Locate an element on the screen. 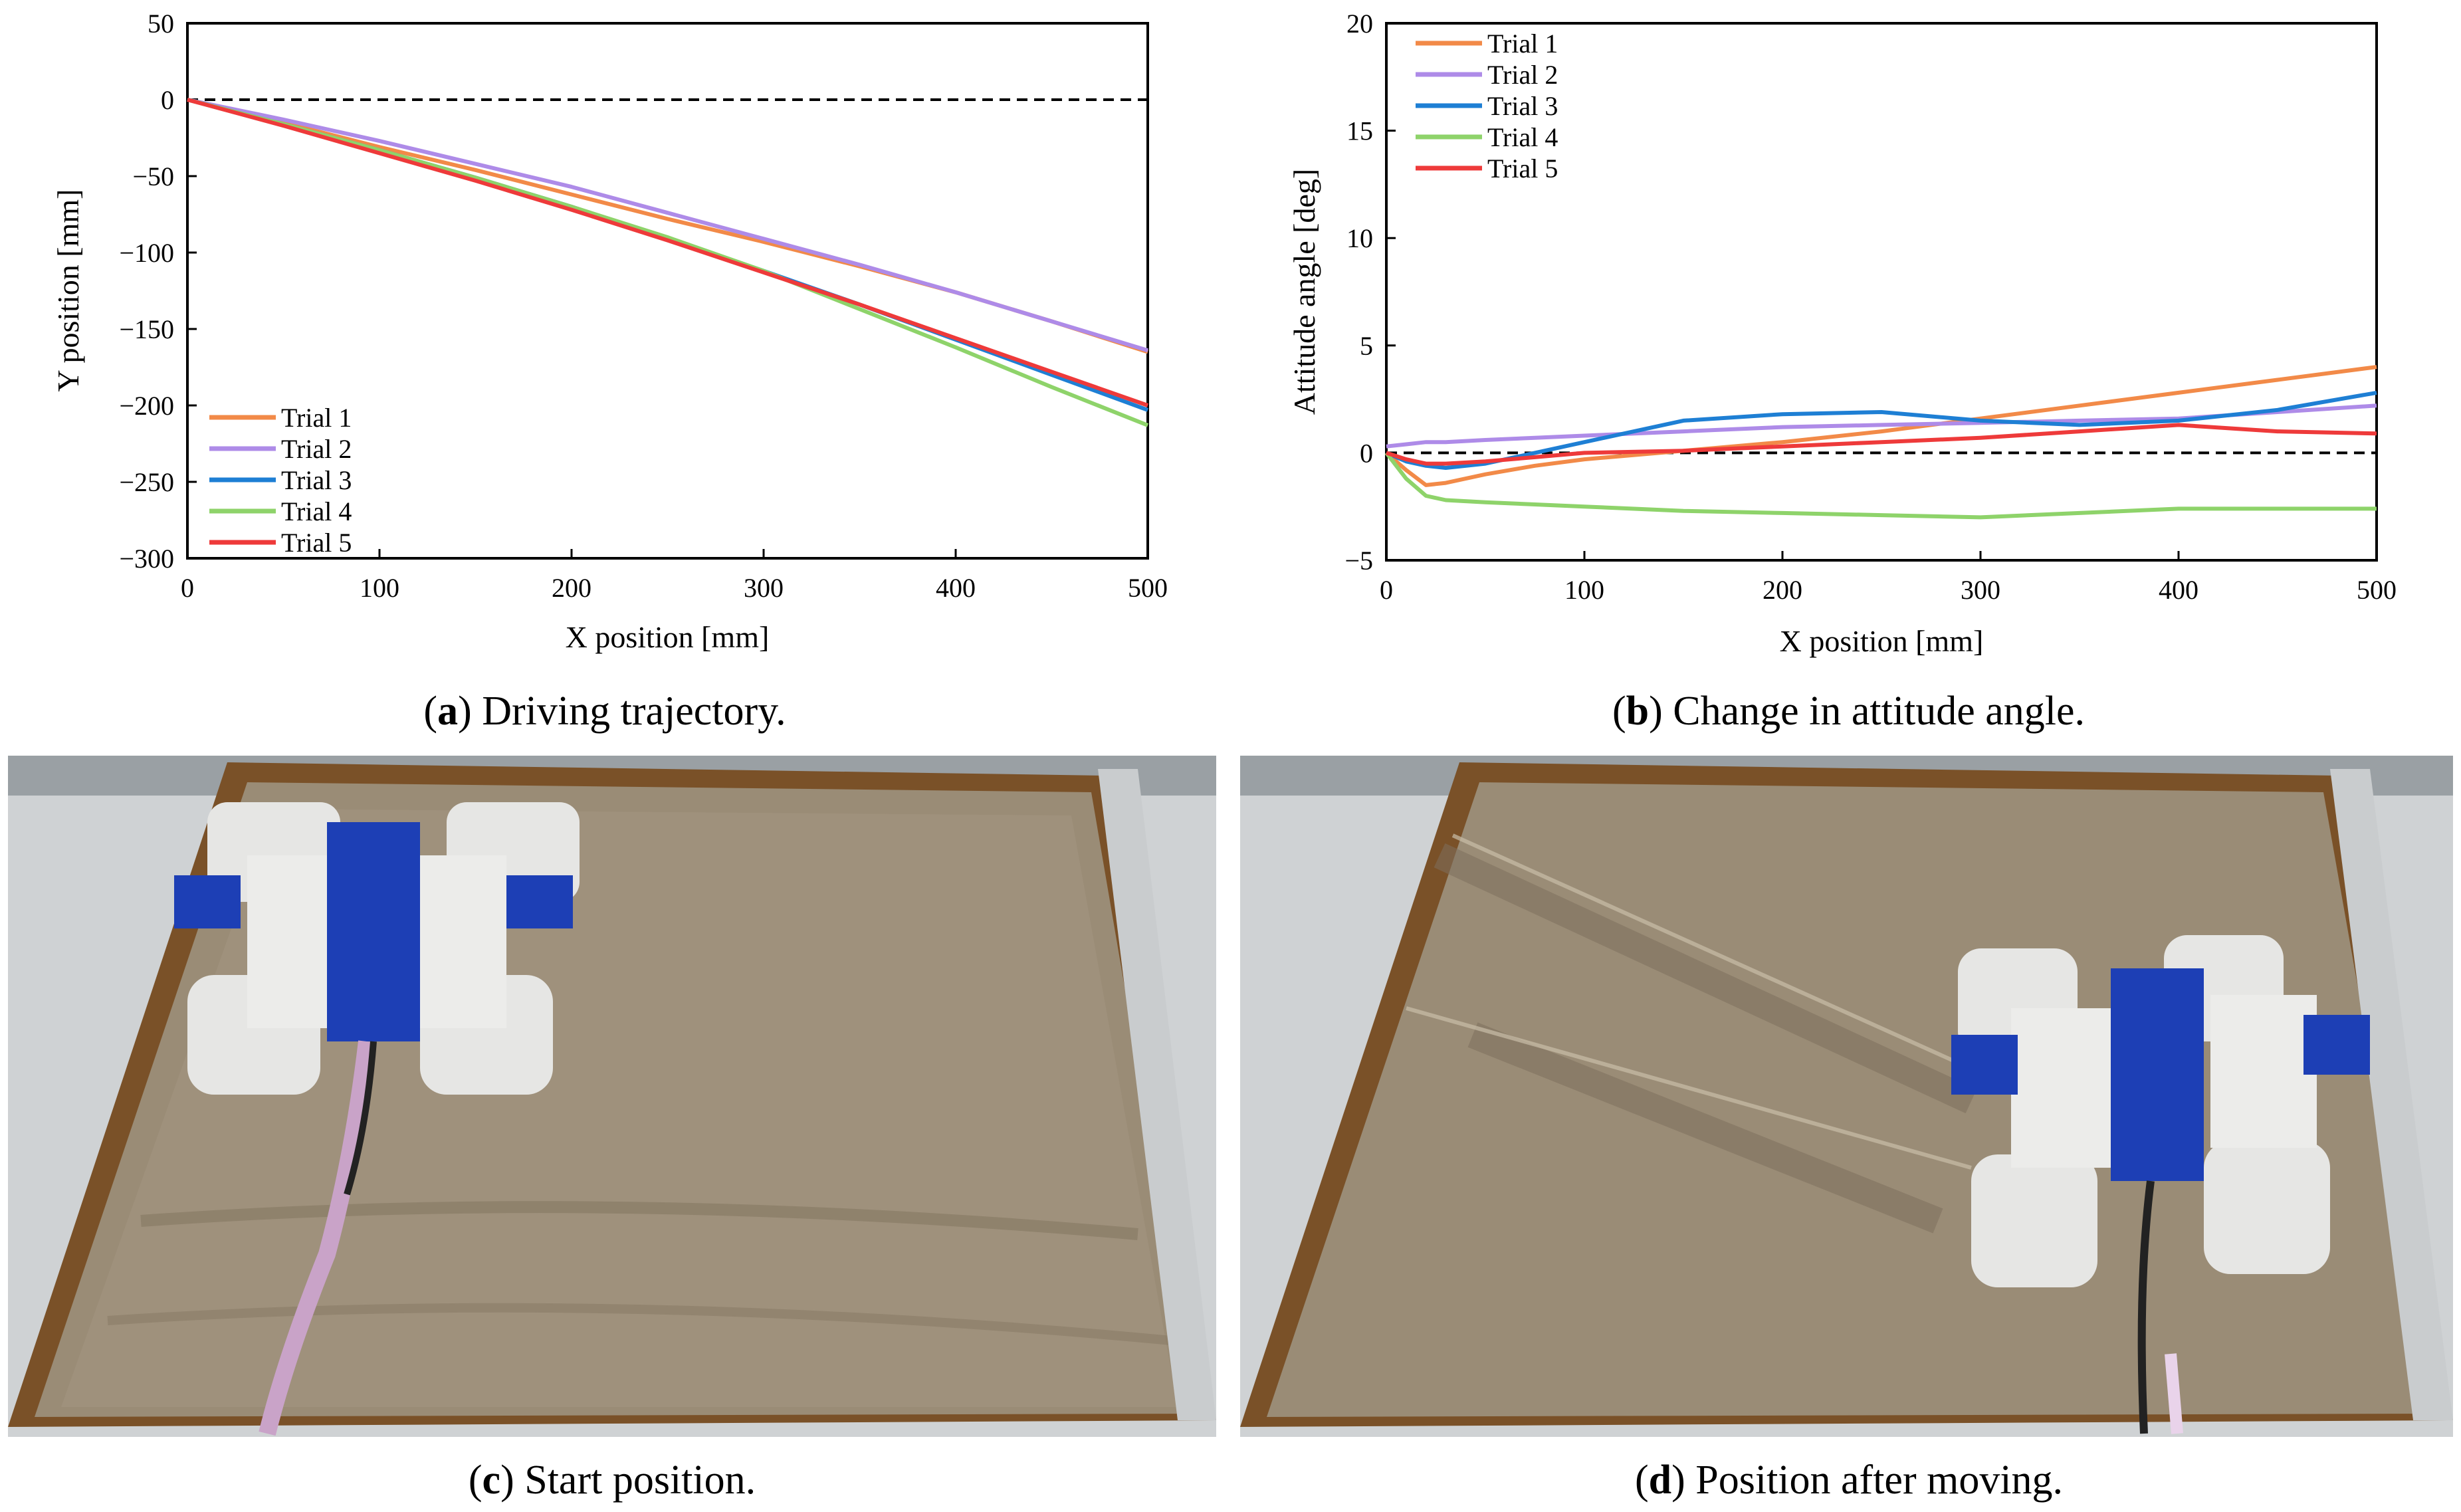  y-tick-label: 20 is located at coordinates (1359, 24).